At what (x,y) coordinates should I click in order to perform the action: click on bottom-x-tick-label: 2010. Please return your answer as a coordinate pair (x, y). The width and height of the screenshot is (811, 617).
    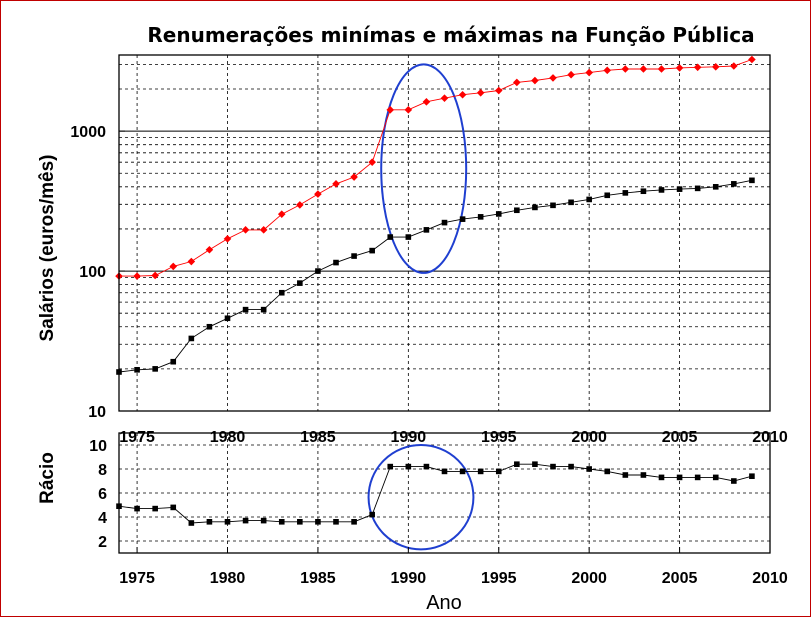
    Looking at the image, I should click on (770, 578).